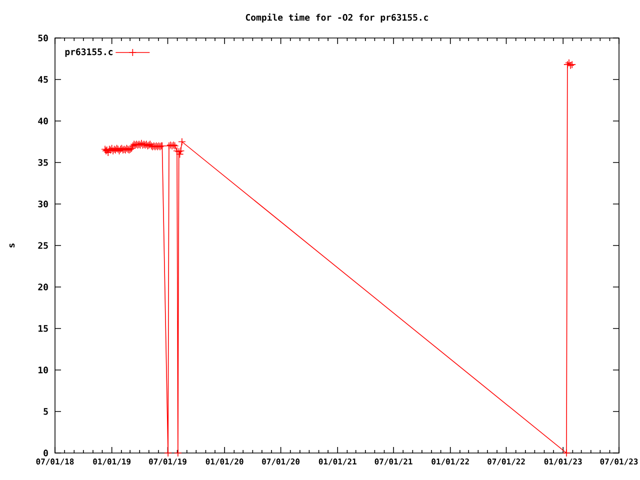 This screenshot has height=480, width=640. What do you see at coordinates (43, 245) in the screenshot?
I see `y-tick-label: 25` at bounding box center [43, 245].